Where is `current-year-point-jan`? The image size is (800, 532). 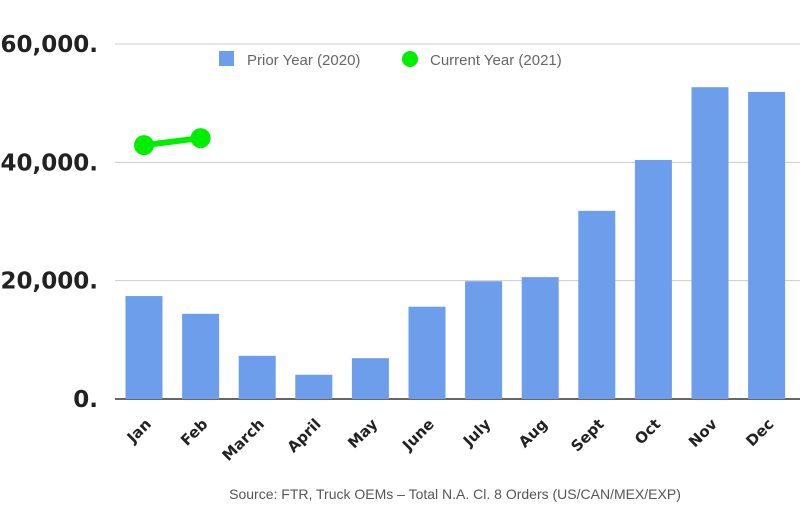 current-year-point-jan is located at coordinates (144, 145).